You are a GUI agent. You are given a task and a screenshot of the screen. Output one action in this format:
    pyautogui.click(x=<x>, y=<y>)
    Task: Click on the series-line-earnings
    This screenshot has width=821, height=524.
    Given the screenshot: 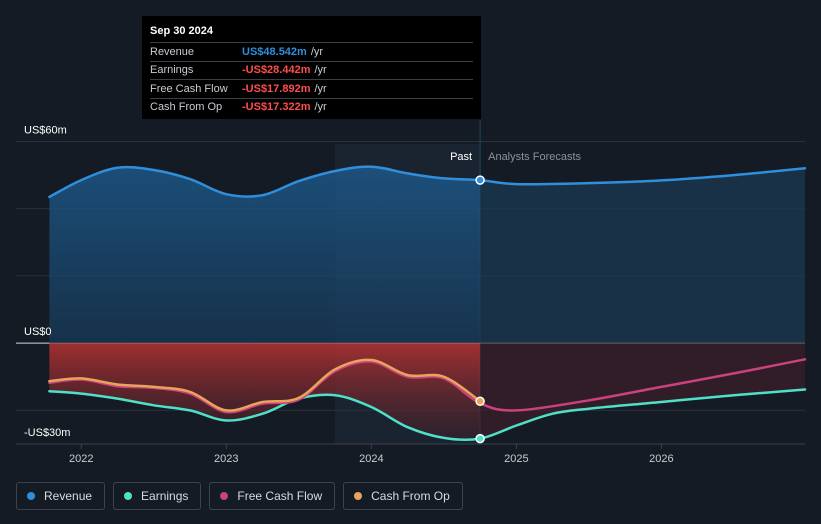 What is the action you would take?
    pyautogui.click(x=427, y=415)
    